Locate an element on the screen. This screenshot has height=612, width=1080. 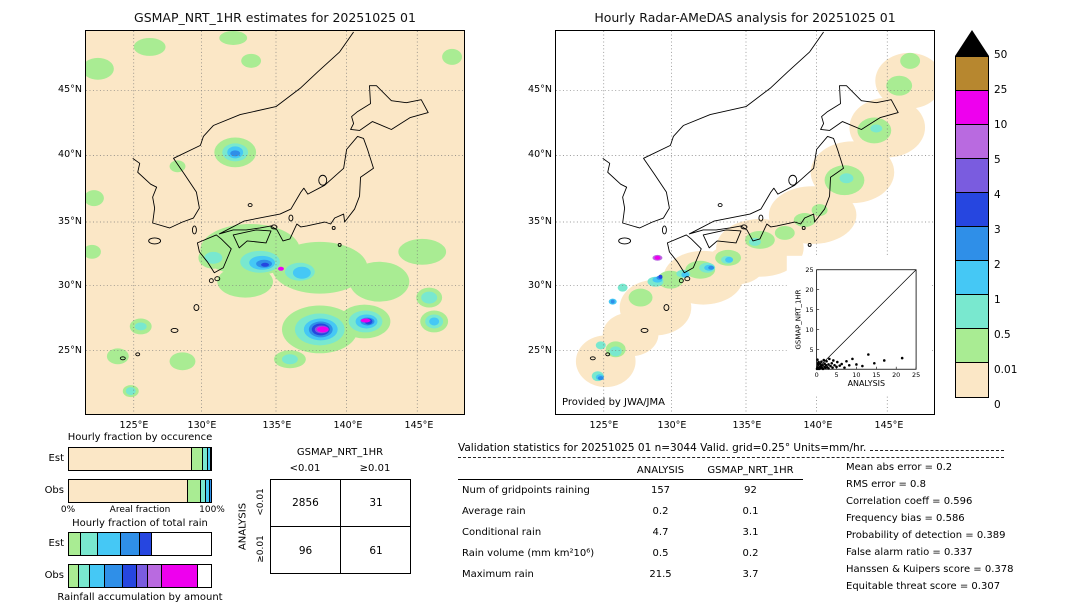
colorbar-label: 2 is located at coordinates (997, 265).